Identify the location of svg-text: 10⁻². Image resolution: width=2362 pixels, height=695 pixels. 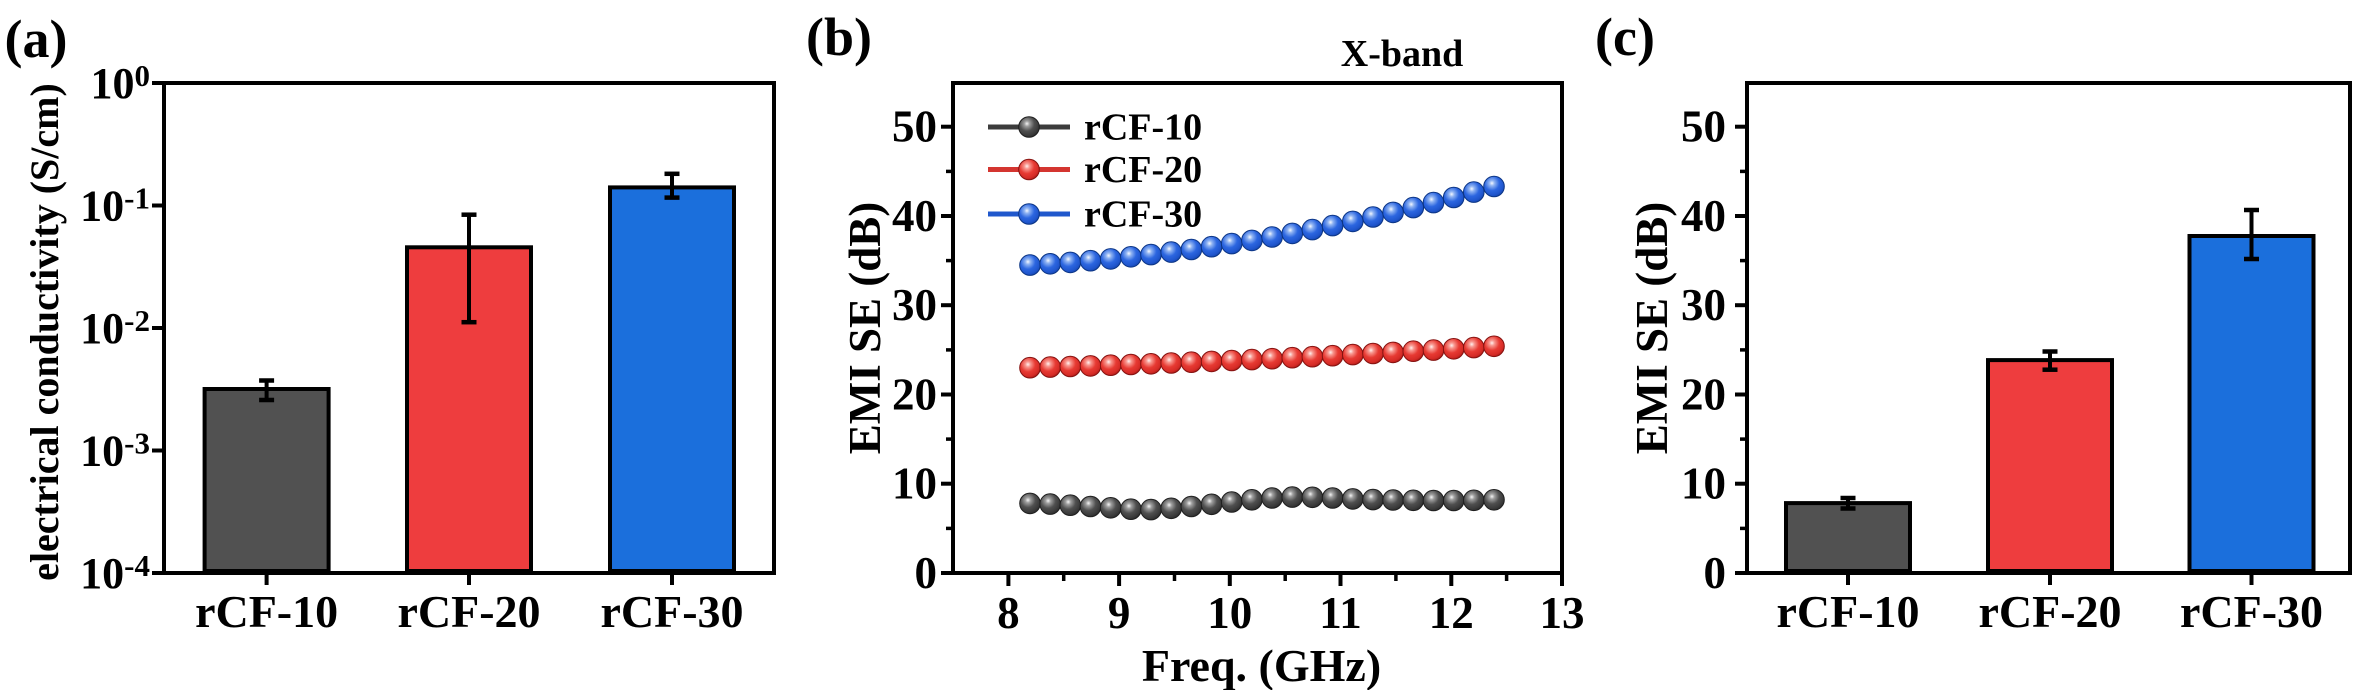
(115, 328).